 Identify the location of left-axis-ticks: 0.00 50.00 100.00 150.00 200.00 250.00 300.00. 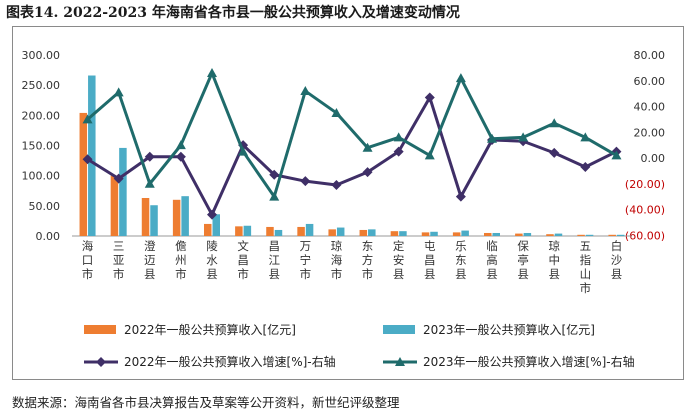
(41, 146).